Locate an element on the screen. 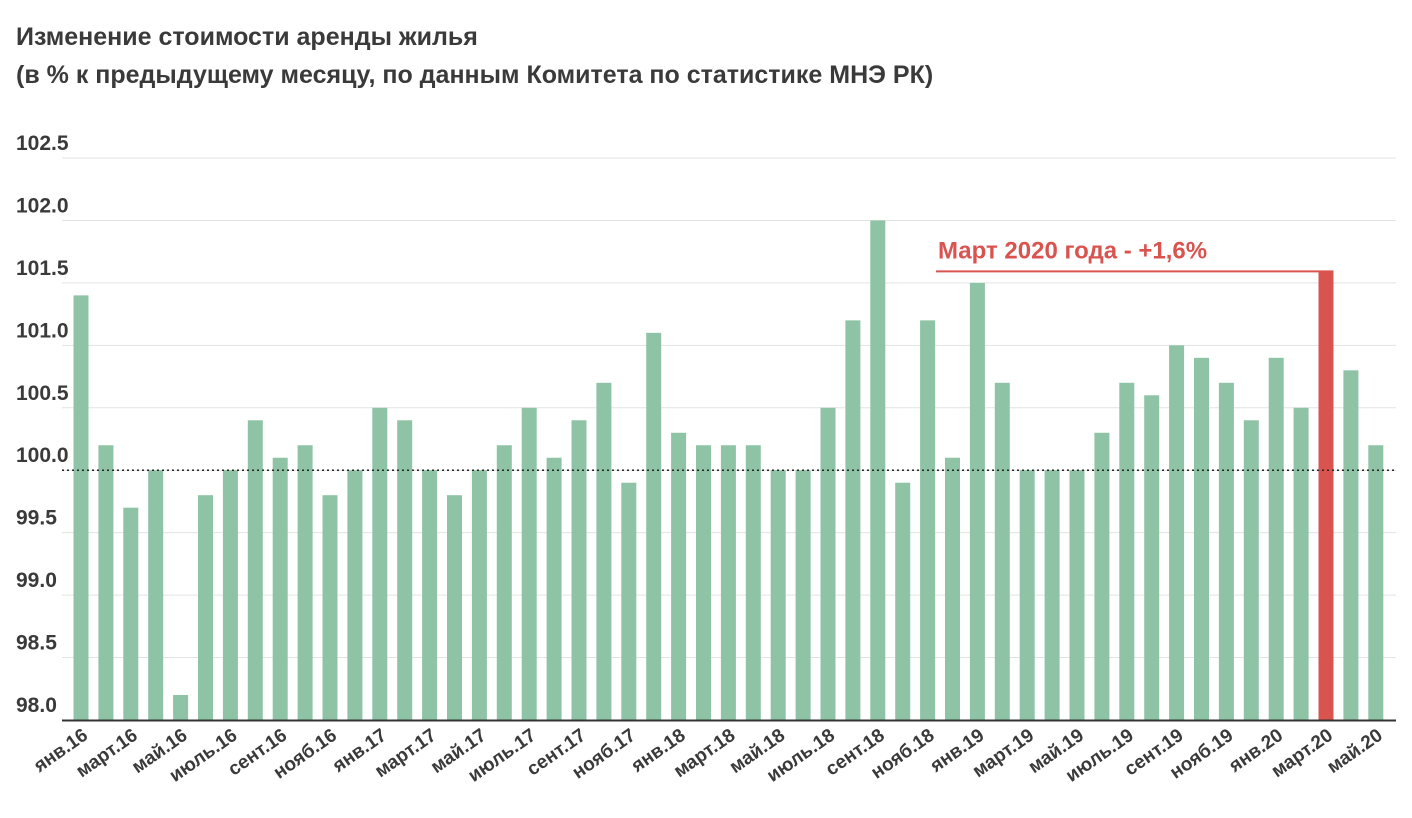 This screenshot has height=818, width=1412. y-tick-label: 99.0 is located at coordinates (36, 580).